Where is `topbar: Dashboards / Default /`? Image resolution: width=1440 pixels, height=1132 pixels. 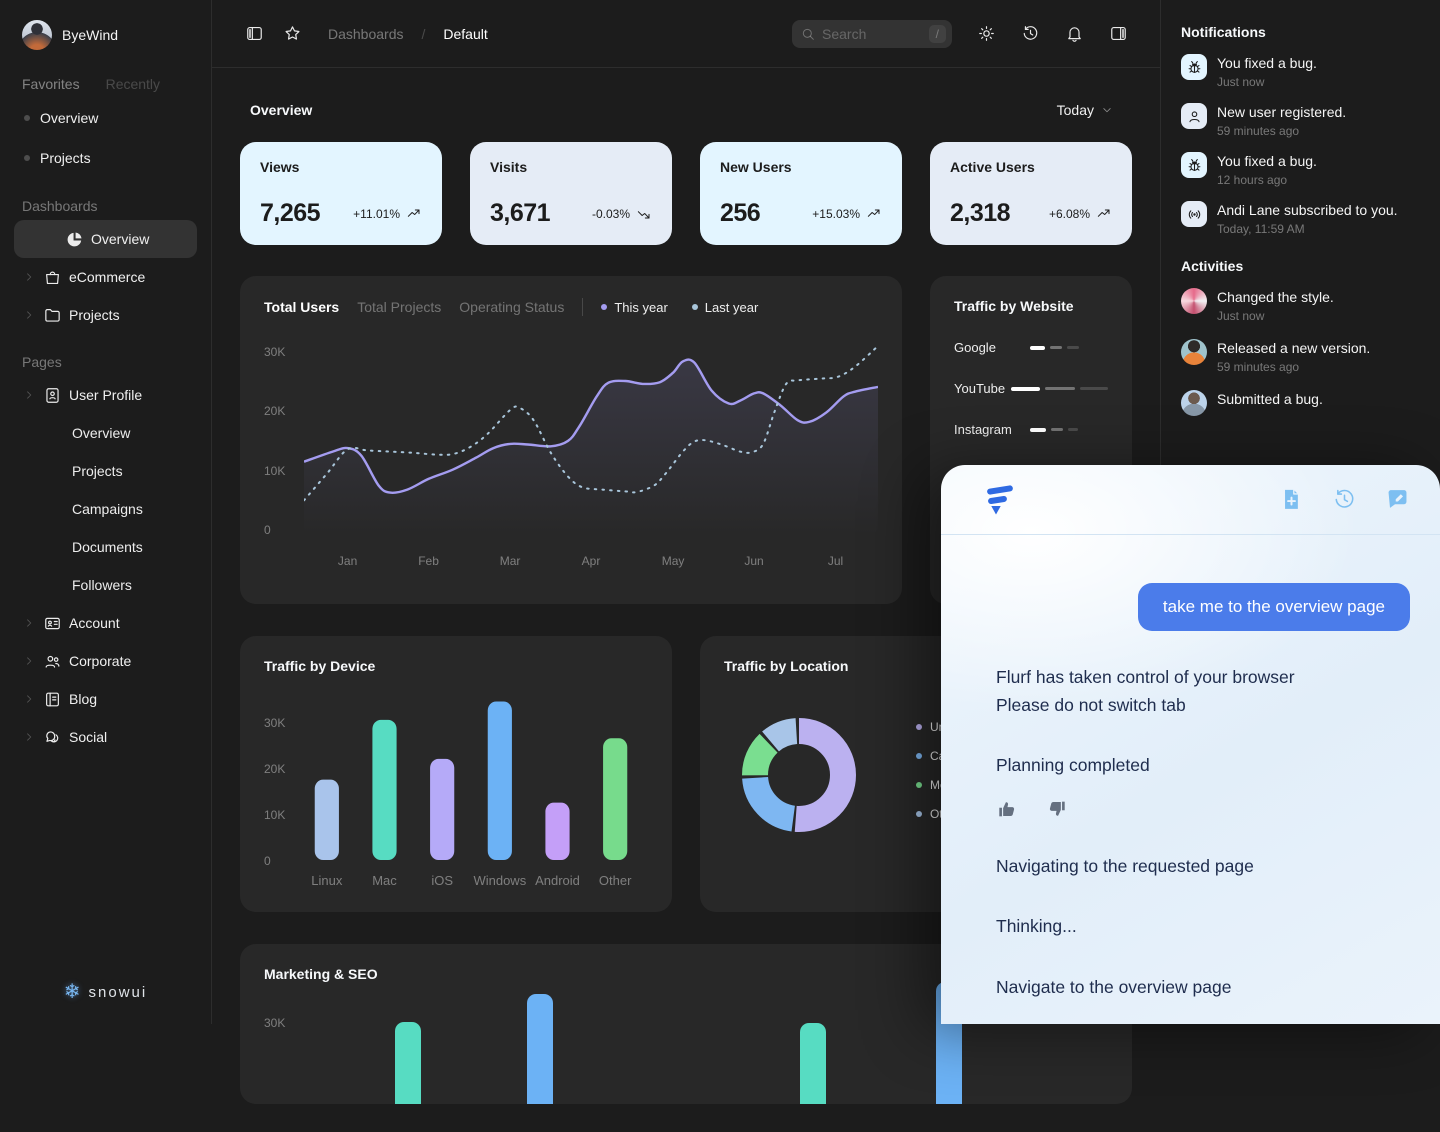 topbar: Dashboards / Default / is located at coordinates (686, 34).